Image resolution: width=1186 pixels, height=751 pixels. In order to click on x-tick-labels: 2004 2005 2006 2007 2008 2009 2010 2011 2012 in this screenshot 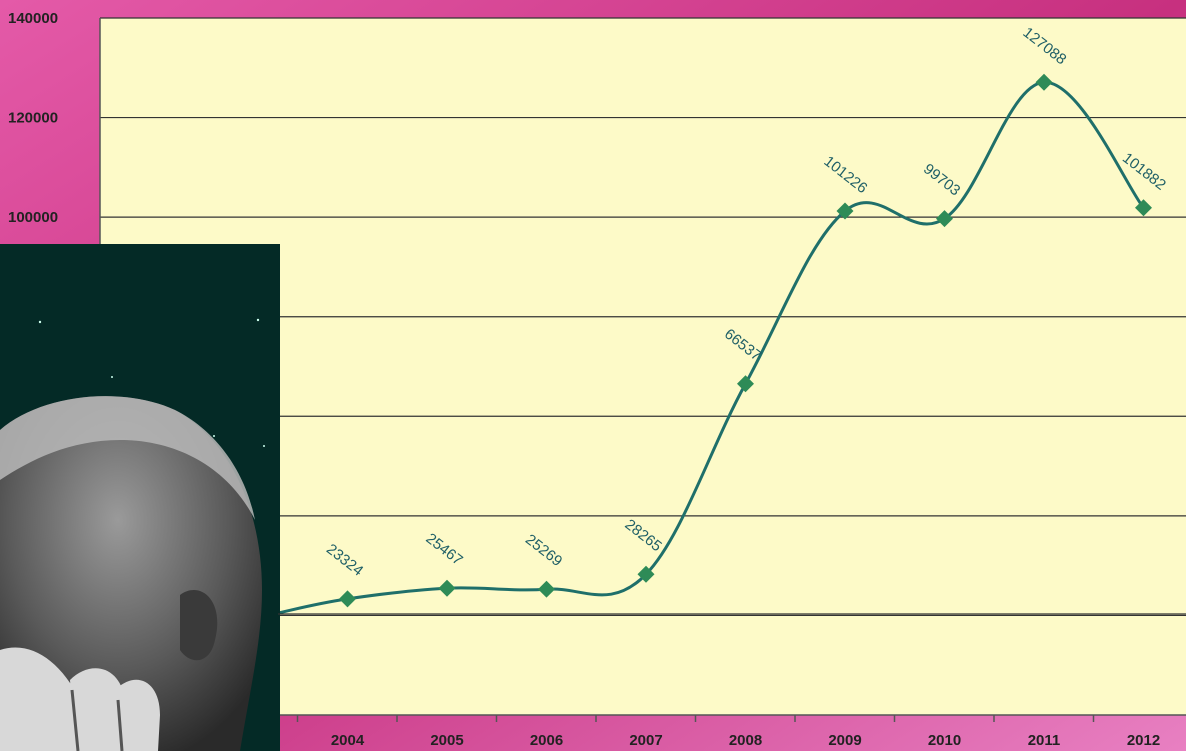, I will do `click(745, 740)`.